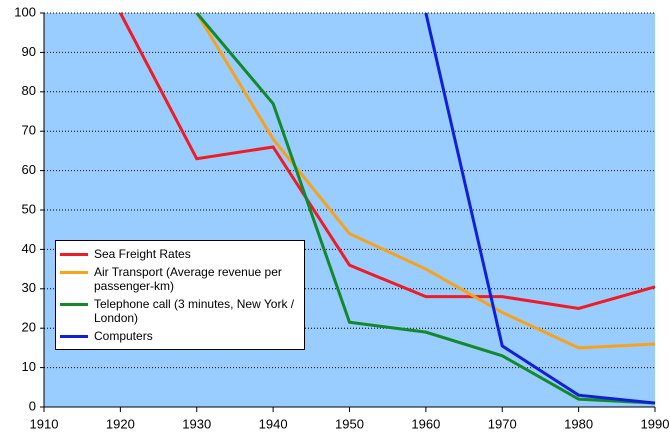 The image size is (670, 446). What do you see at coordinates (273, 423) in the screenshot?
I see `x-tick-label: 1940` at bounding box center [273, 423].